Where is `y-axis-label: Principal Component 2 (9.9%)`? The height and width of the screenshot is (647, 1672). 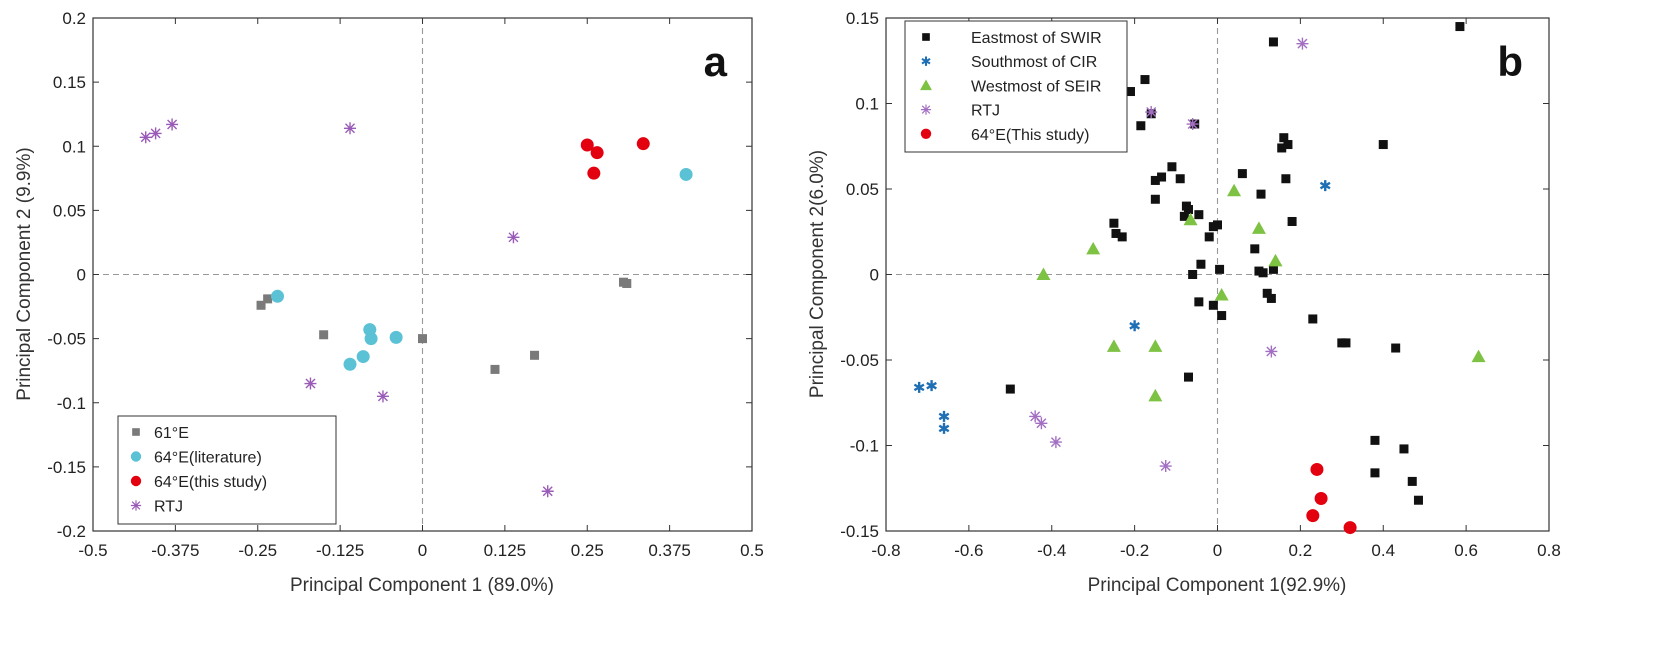 y-axis-label: Principal Component 2 (9.9%) is located at coordinates (24, 273).